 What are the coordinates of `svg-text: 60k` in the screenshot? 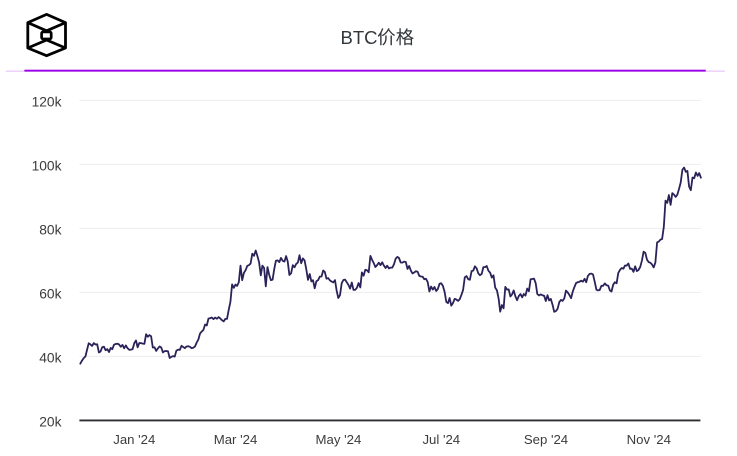 It's located at (50, 294).